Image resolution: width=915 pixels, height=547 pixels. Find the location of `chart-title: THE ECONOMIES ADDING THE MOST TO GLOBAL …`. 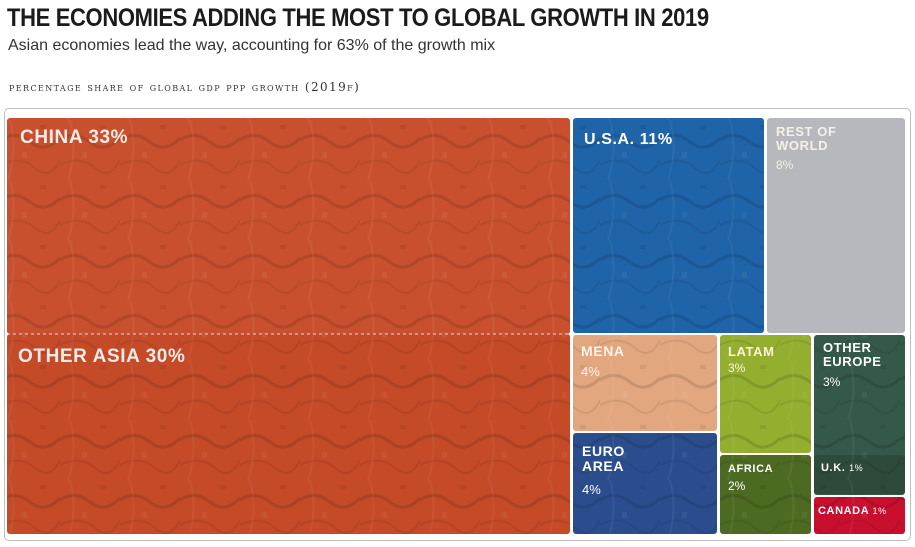

chart-title: THE ECONOMIES ADDING THE MOST TO GLOBAL … is located at coordinates (358, 18).